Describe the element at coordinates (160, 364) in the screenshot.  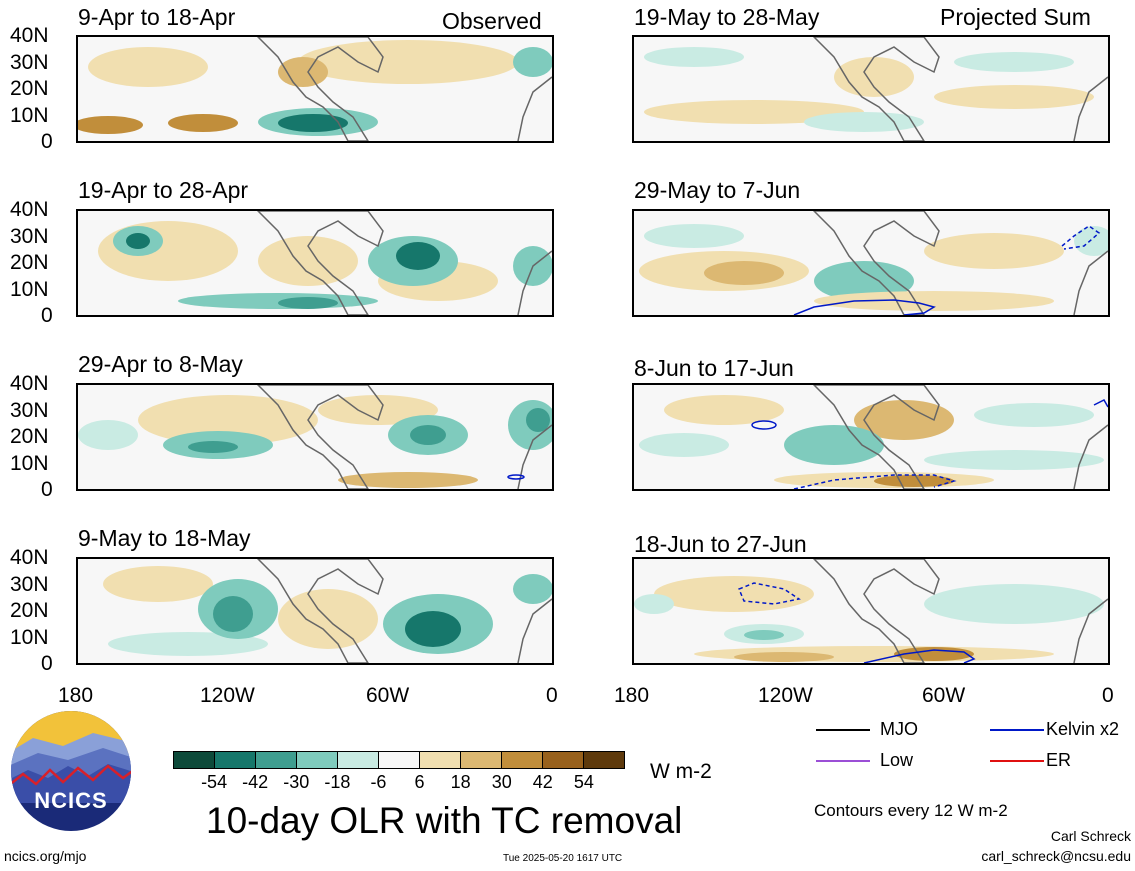
I see `panel-title-left-3: 29-Apr to 8-May` at that location.